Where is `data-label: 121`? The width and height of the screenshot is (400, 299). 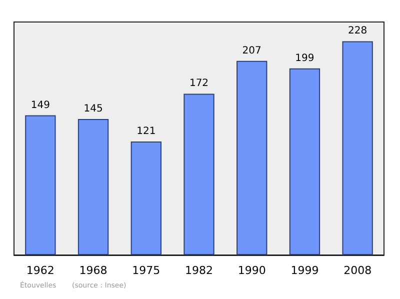 data-label: 121 is located at coordinates (146, 132).